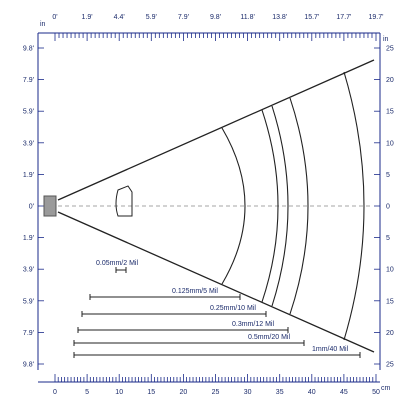  I want to click on bottom-tick-label: 10, so click(119, 392).